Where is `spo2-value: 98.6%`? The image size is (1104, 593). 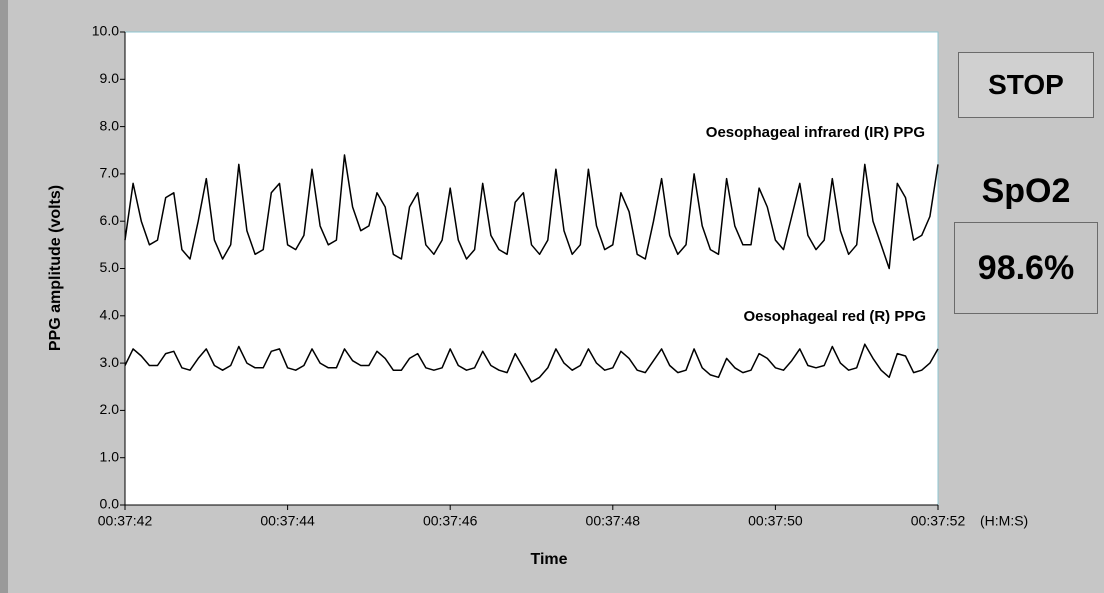 spo2-value: 98.6% is located at coordinates (1026, 268).